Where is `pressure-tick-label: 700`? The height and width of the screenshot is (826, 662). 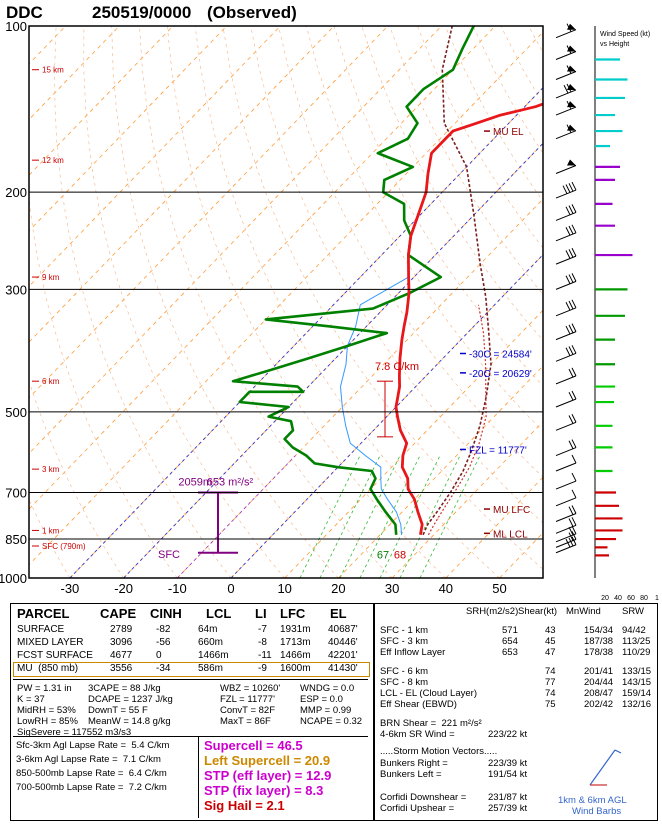 pressure-tick-label: 700 is located at coordinates (16, 492).